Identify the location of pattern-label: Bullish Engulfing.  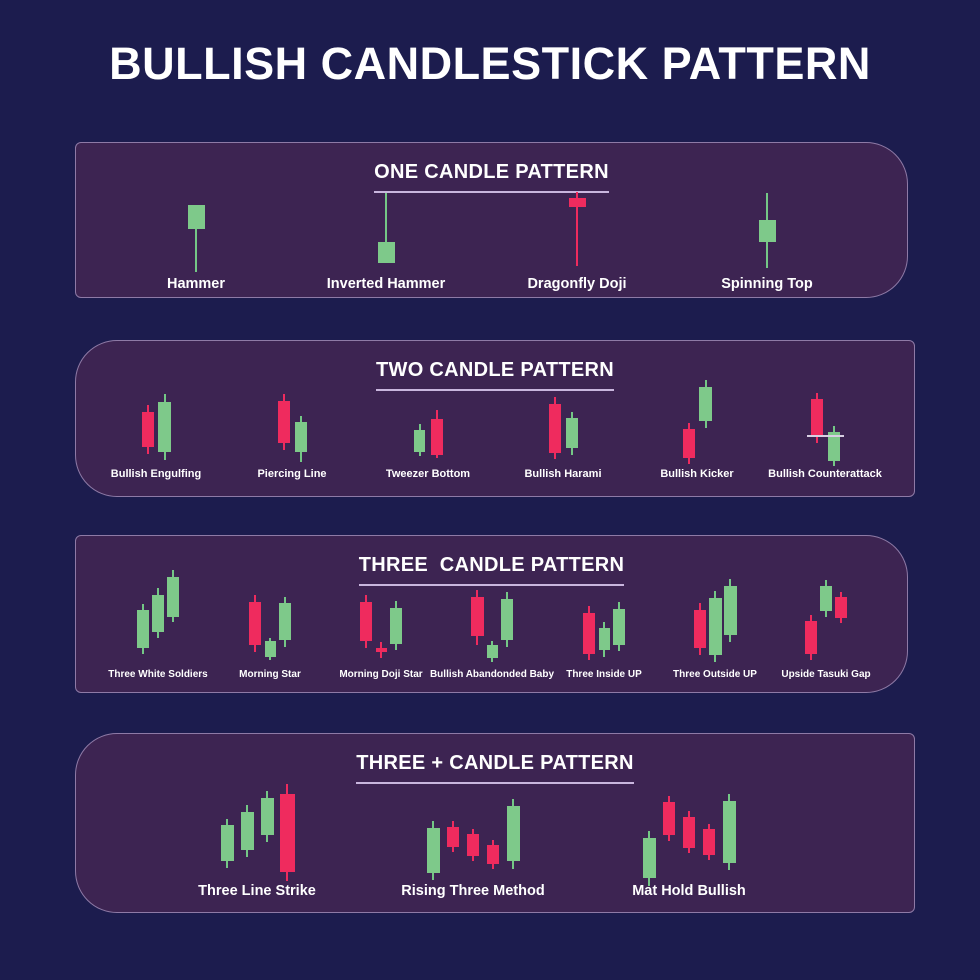
(156, 474).